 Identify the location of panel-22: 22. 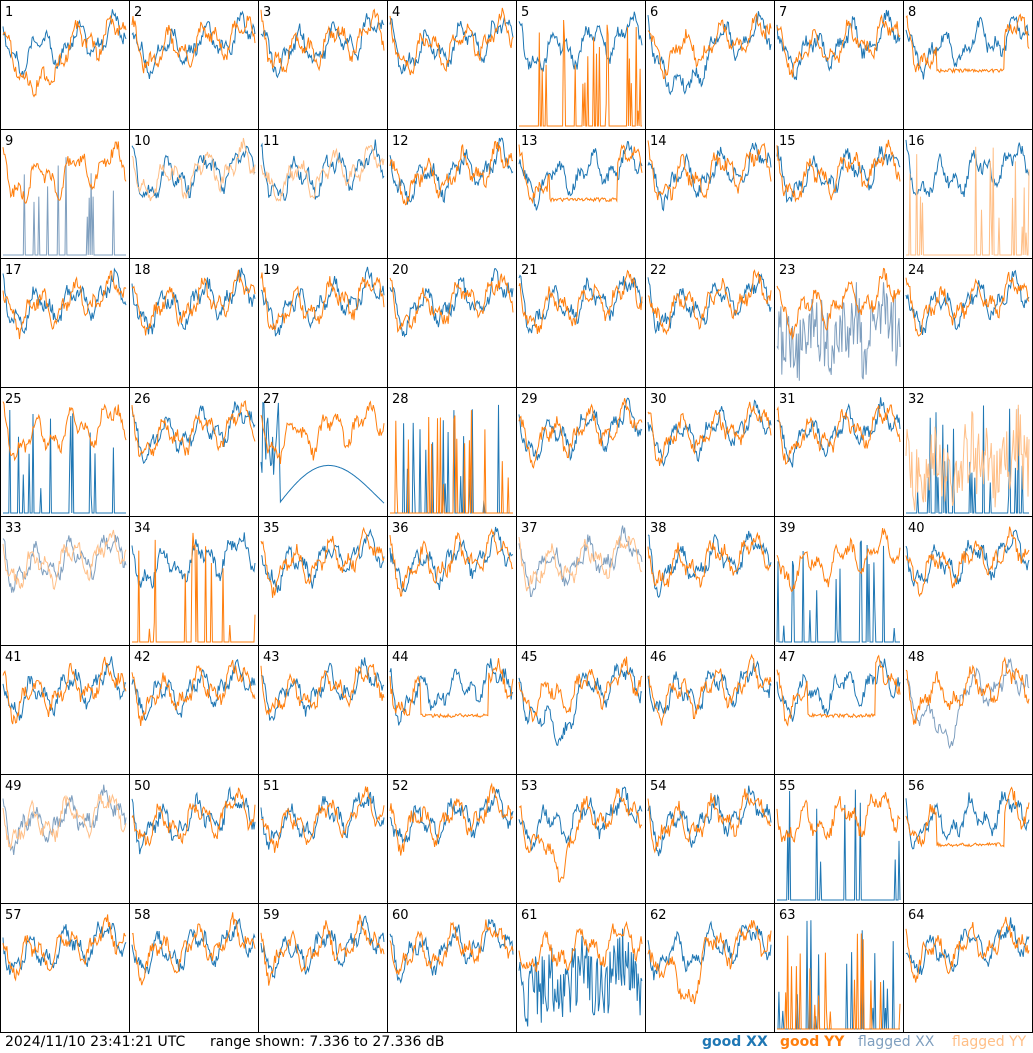
(710, 323).